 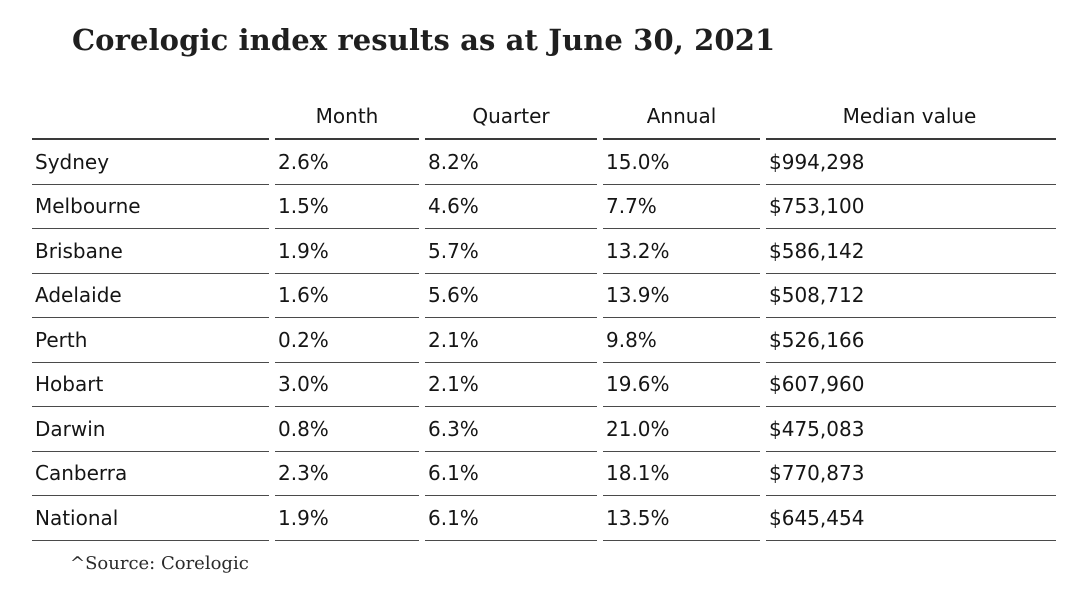 I want to click on cell-annual: 13.2%, so click(x=680, y=251).